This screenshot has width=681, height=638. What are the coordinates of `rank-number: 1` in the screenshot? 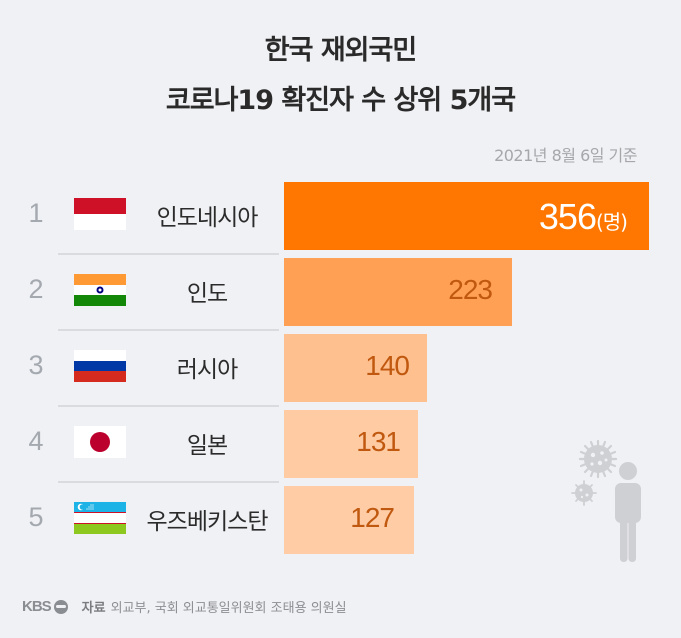 It's located at (36, 213).